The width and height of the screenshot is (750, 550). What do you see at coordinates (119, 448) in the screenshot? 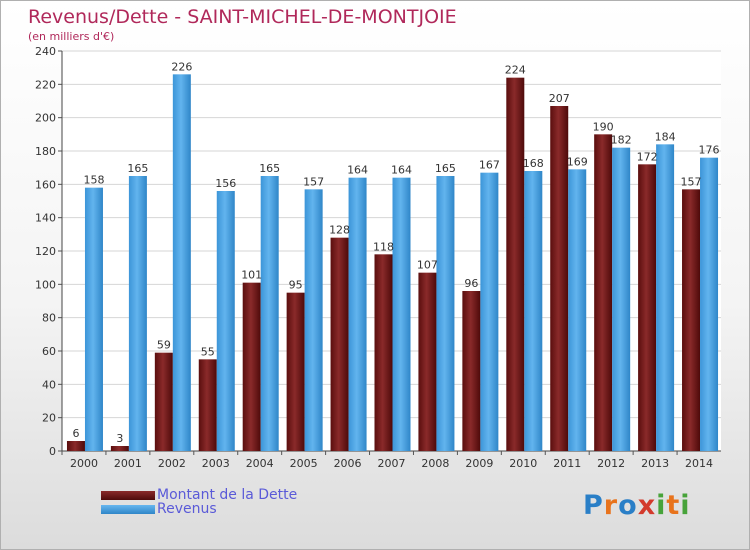
I see `bar-dette-2001` at bounding box center [119, 448].